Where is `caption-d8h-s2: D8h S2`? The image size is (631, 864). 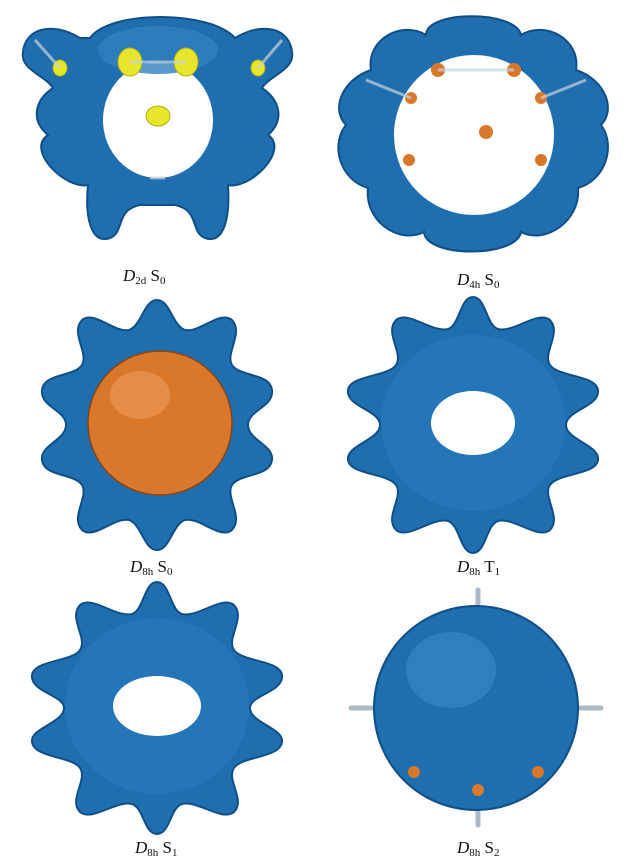
caption-d8h-s2: D8h S2 is located at coordinates (478, 848).